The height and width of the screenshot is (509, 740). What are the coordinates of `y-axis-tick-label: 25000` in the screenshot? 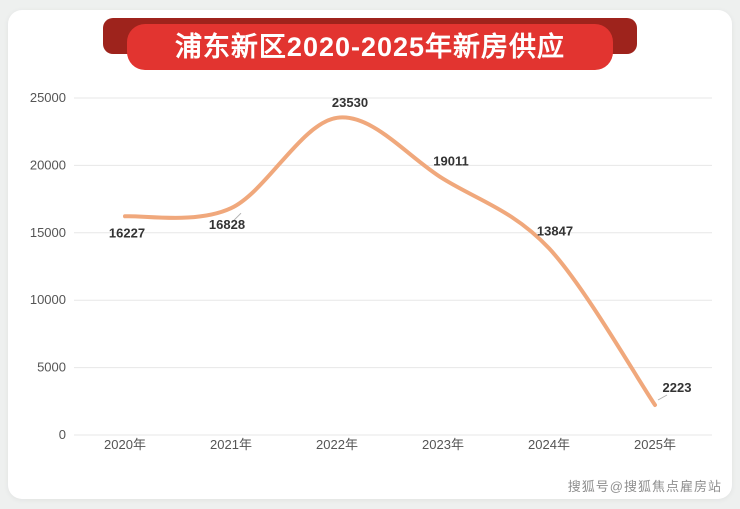 It's located at (48, 97).